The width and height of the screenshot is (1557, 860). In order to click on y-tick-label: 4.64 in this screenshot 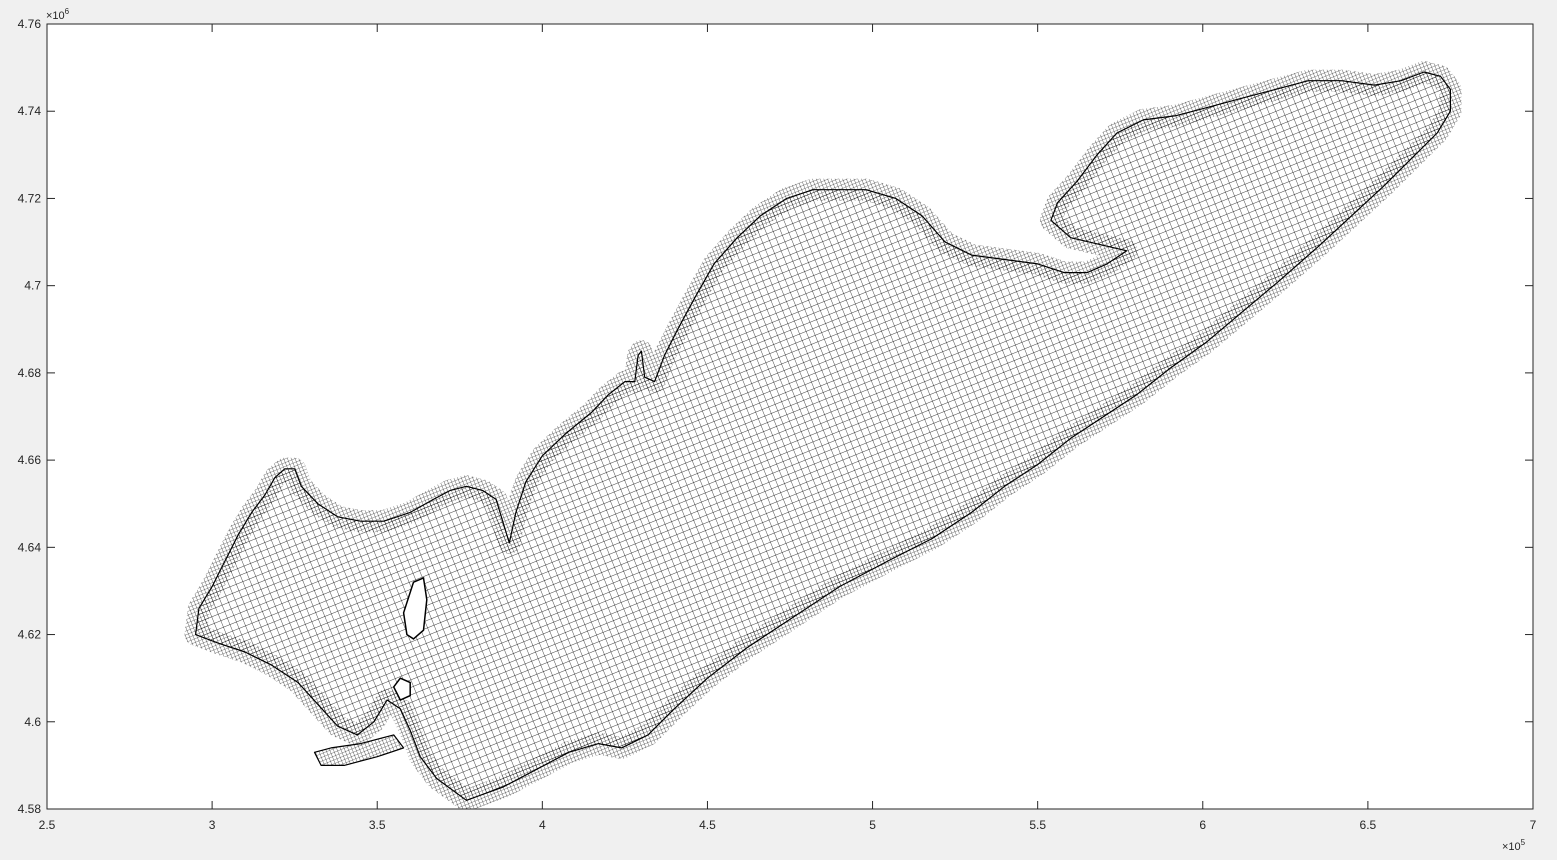, I will do `click(30, 547)`.